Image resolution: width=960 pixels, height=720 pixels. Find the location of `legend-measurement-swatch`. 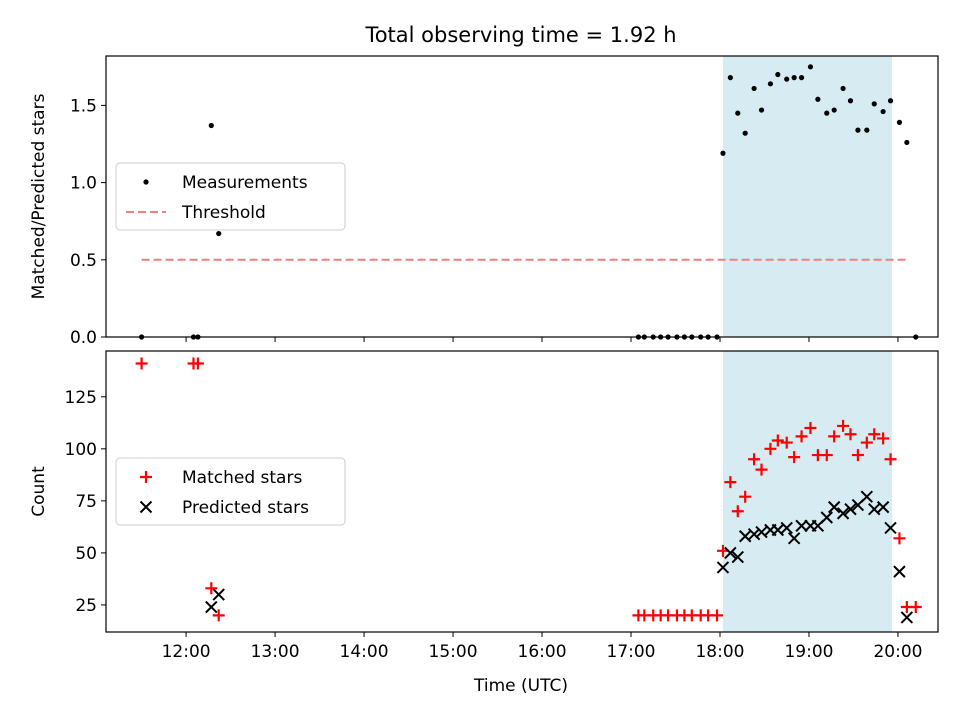

legend-measurement-swatch is located at coordinates (146, 182).